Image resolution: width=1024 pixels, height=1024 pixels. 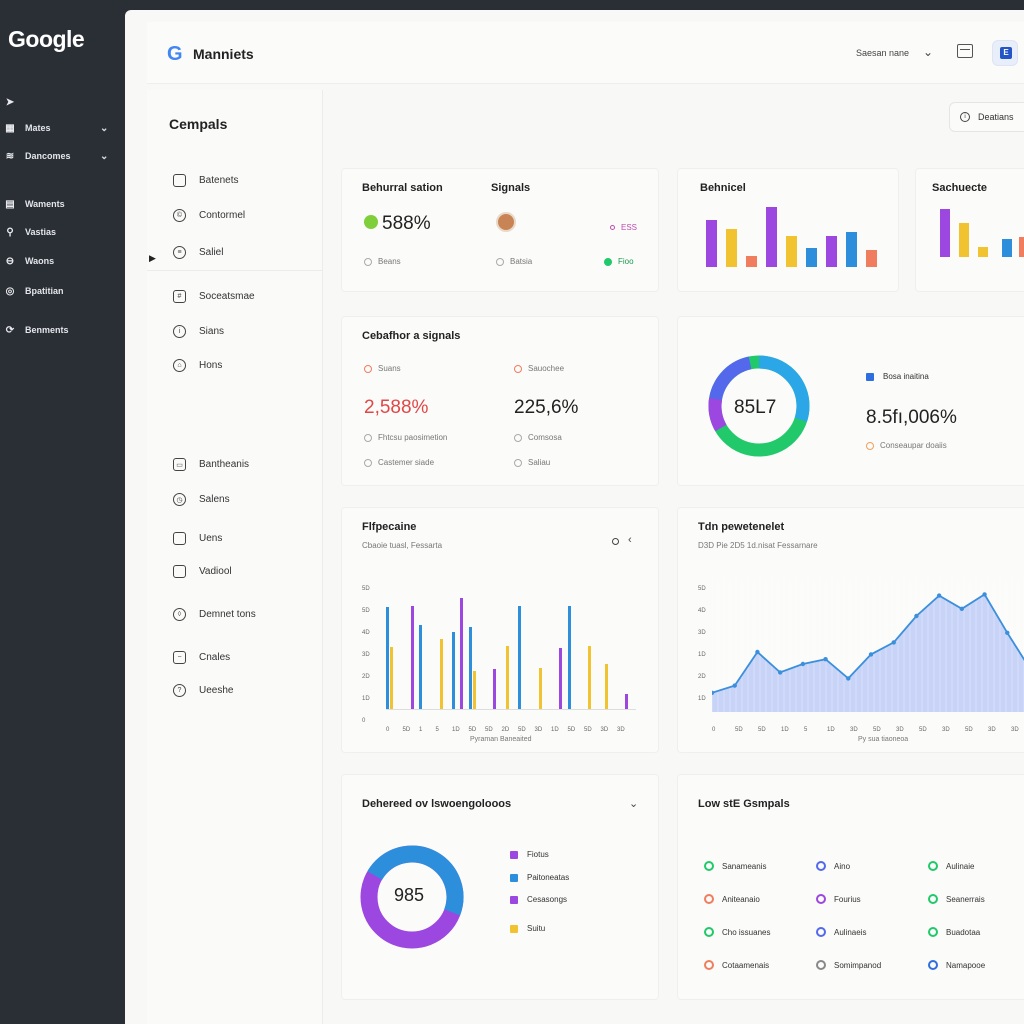 What do you see at coordinates (202, 571) in the screenshot?
I see `subnav-item: Vadiool` at bounding box center [202, 571].